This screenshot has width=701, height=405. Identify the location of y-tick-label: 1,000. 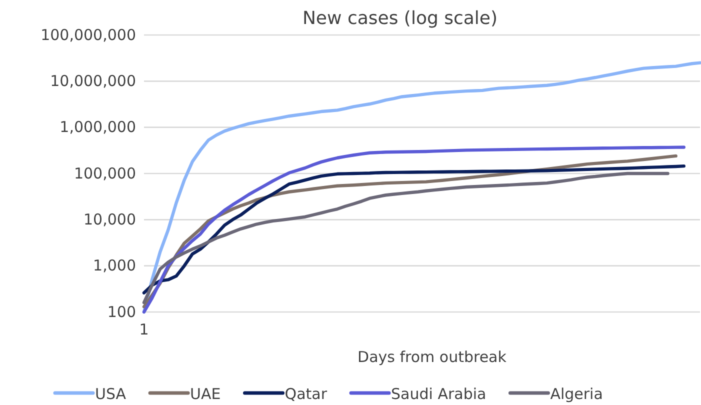
(114, 265).